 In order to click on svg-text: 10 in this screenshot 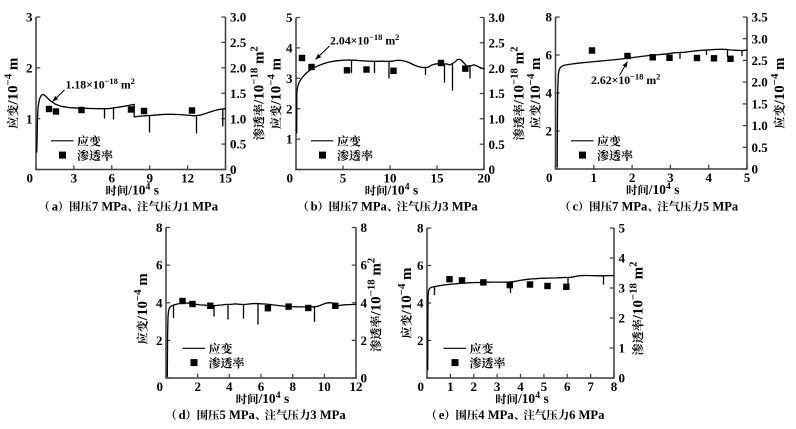, I will do `click(324, 386)`.